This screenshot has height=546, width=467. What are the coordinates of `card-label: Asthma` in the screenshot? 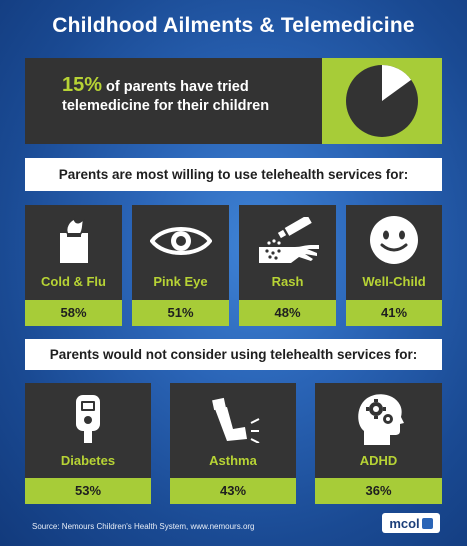 It's located at (233, 460).